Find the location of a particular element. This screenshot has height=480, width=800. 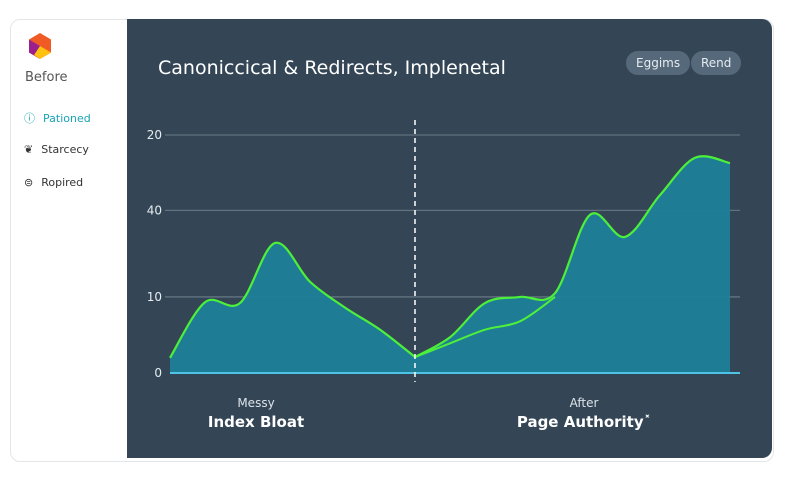

eggims-button: Eggims is located at coordinates (658, 63).